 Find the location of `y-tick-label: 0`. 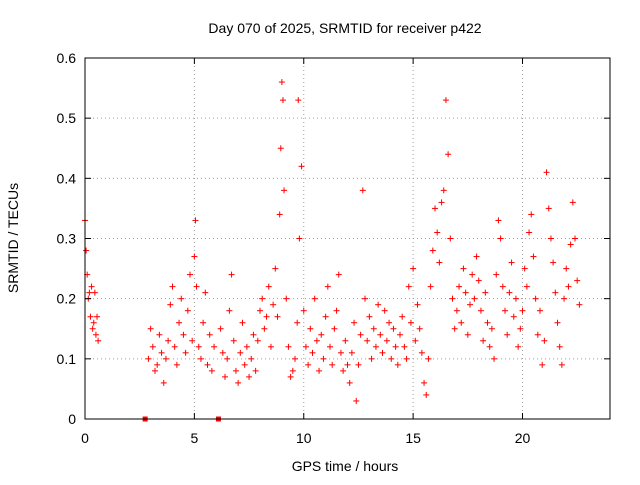

y-tick-label: 0 is located at coordinates (72, 419).